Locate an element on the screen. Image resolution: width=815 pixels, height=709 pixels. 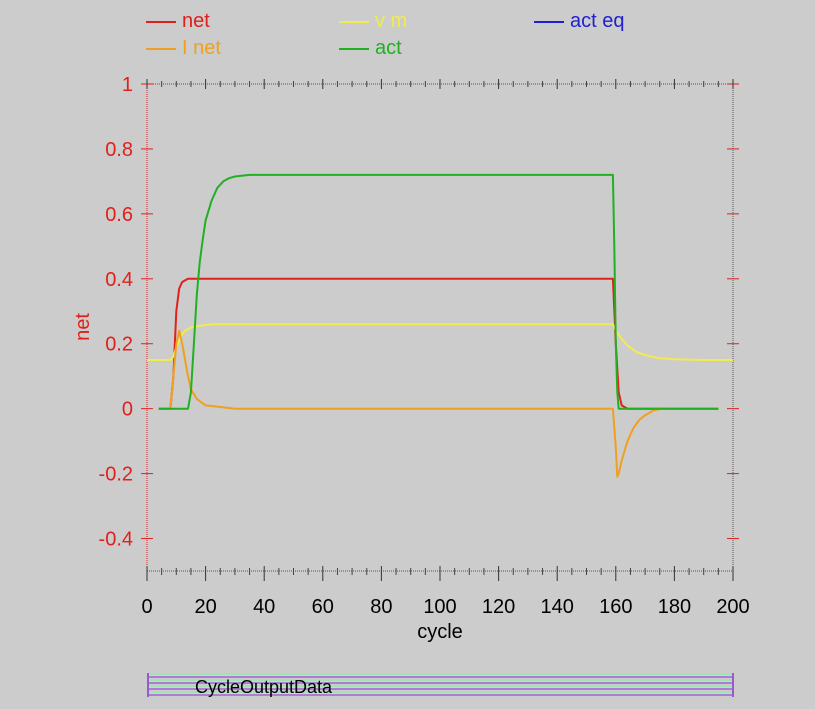
series-line-v-m is located at coordinates (440, 342).